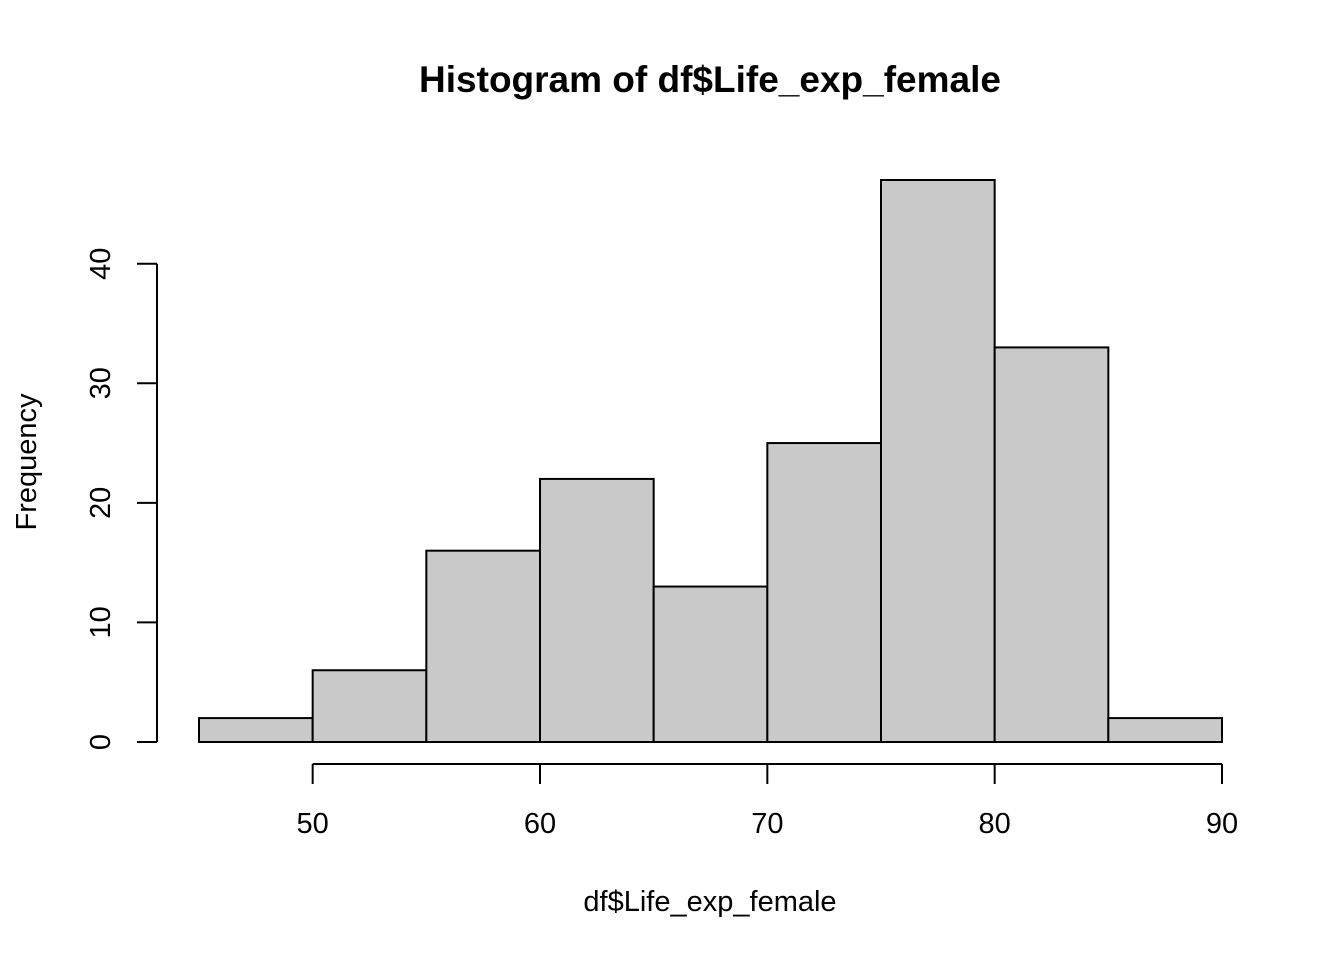 The height and width of the screenshot is (960, 1344). I want to click on x-axis: 50 60 70 80 90, so click(767, 801).